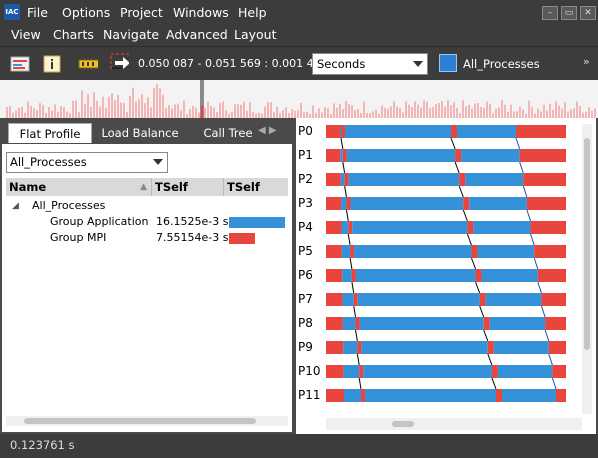 The width and height of the screenshot is (598, 458). What do you see at coordinates (52, 64) in the screenshot?
I see `info-icon` at bounding box center [52, 64].